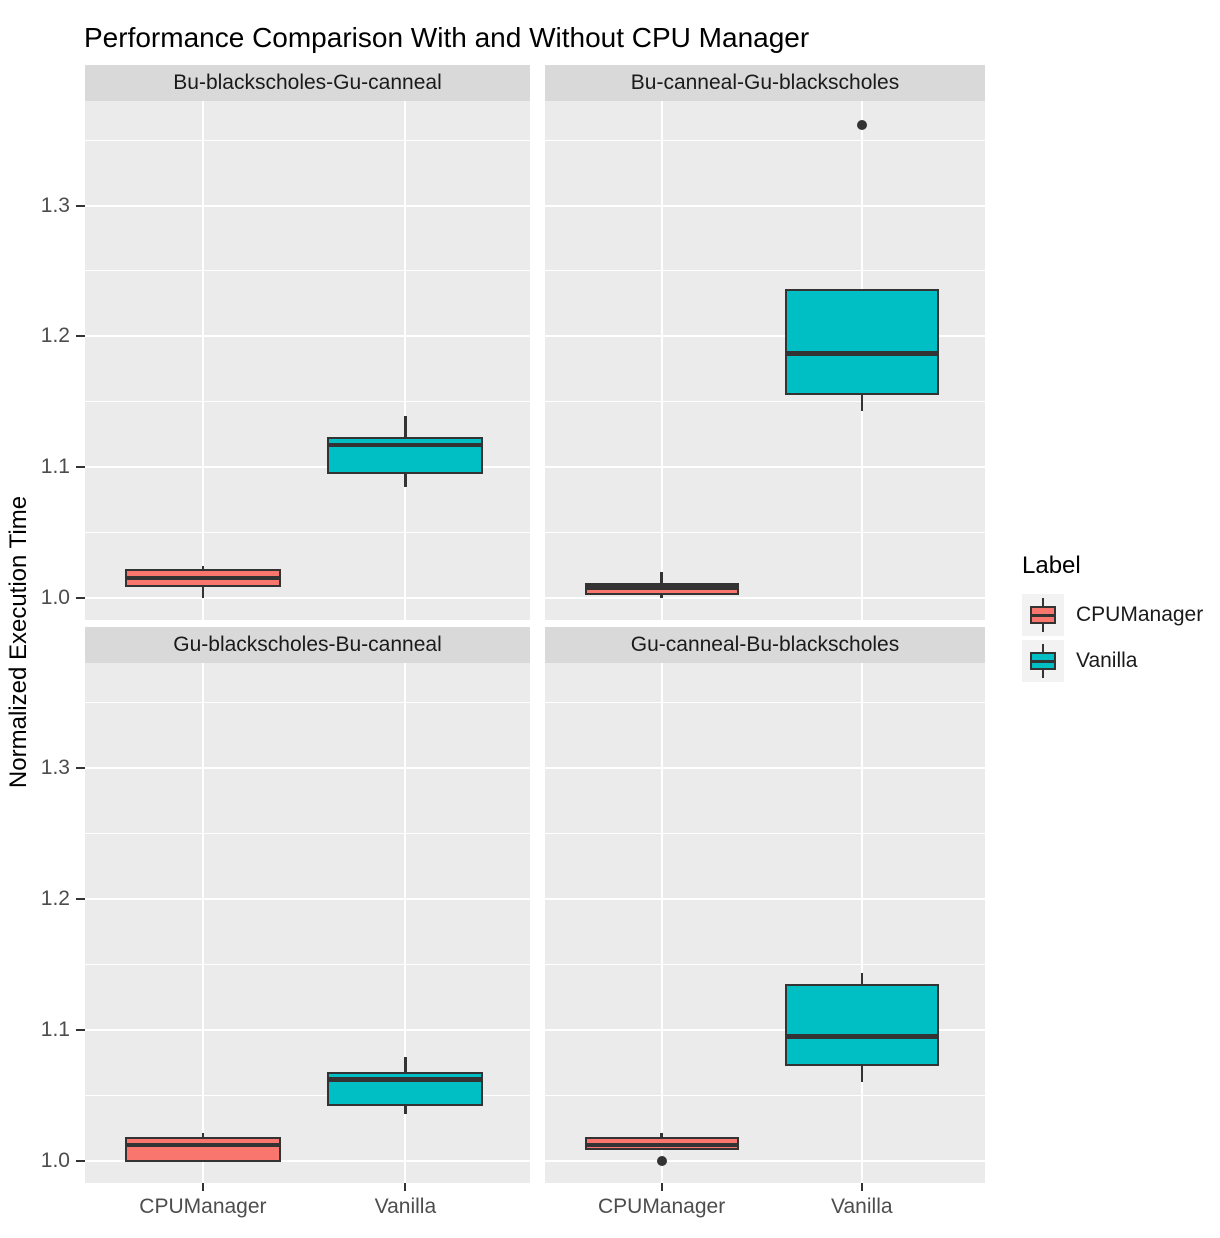  I want to click on legend-label: CPUManager, so click(1140, 614).